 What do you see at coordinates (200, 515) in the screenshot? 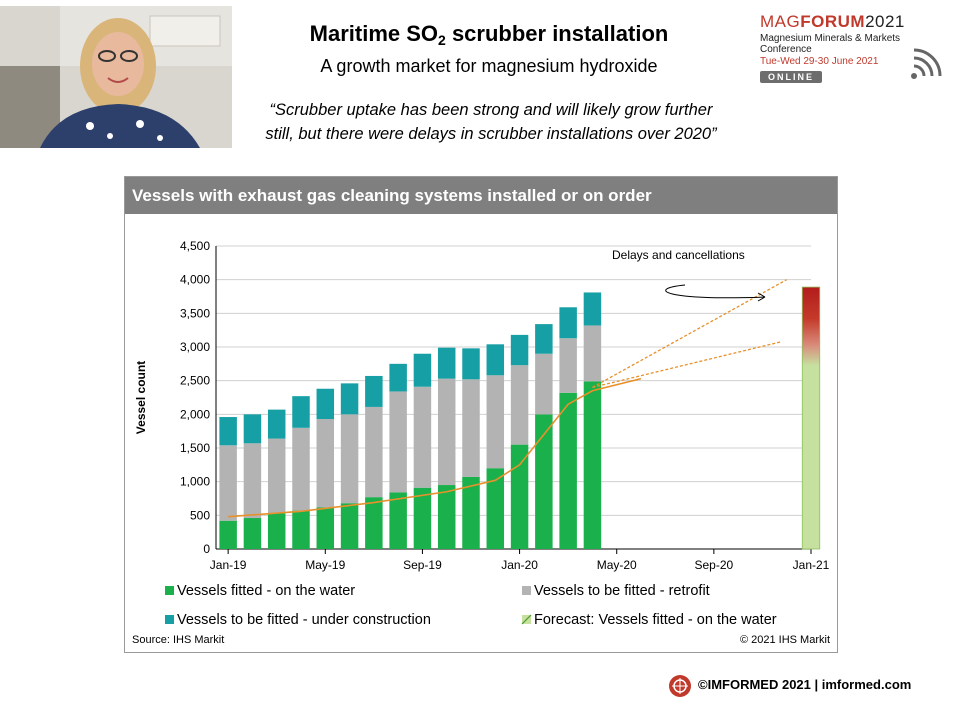
I see `y-tick-label: 500` at bounding box center [200, 515].